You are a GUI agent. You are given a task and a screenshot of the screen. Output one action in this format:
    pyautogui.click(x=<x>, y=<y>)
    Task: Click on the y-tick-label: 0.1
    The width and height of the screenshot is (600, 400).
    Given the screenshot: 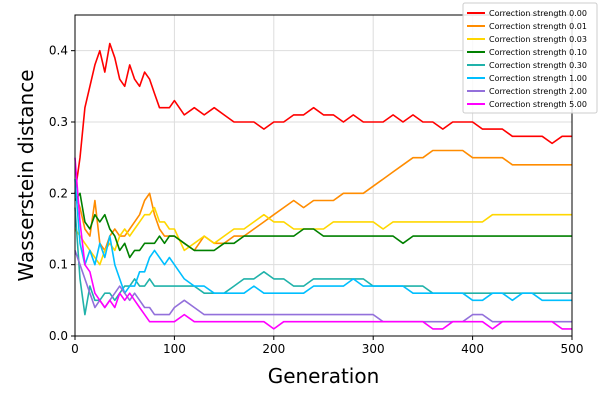 What is the action you would take?
    pyautogui.click(x=58, y=265)
    